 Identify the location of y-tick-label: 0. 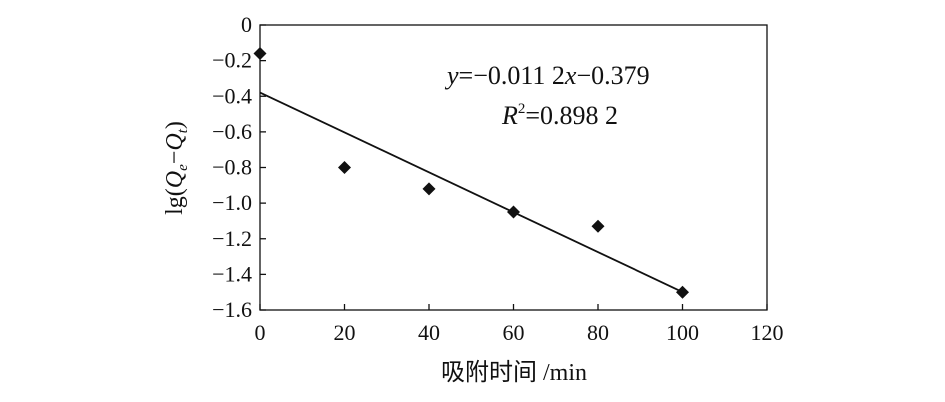
(246, 24).